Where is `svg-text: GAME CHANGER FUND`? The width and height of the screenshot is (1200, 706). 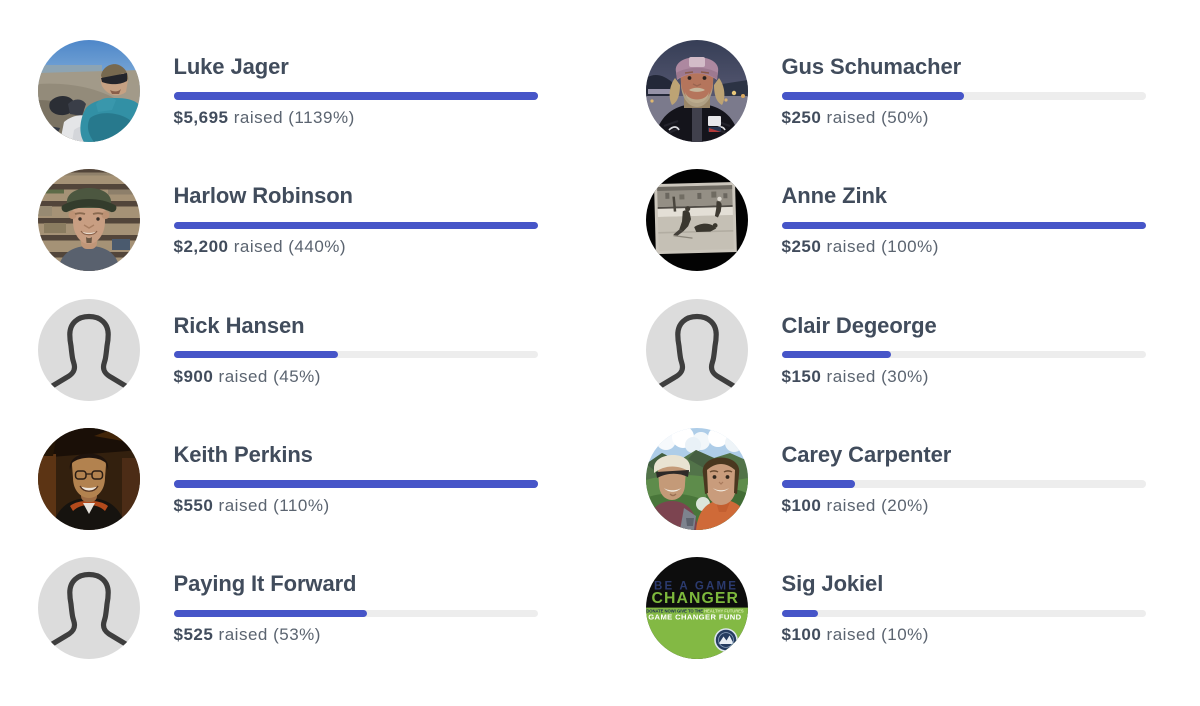 svg-text: GAME CHANGER FUND is located at coordinates (694, 617).